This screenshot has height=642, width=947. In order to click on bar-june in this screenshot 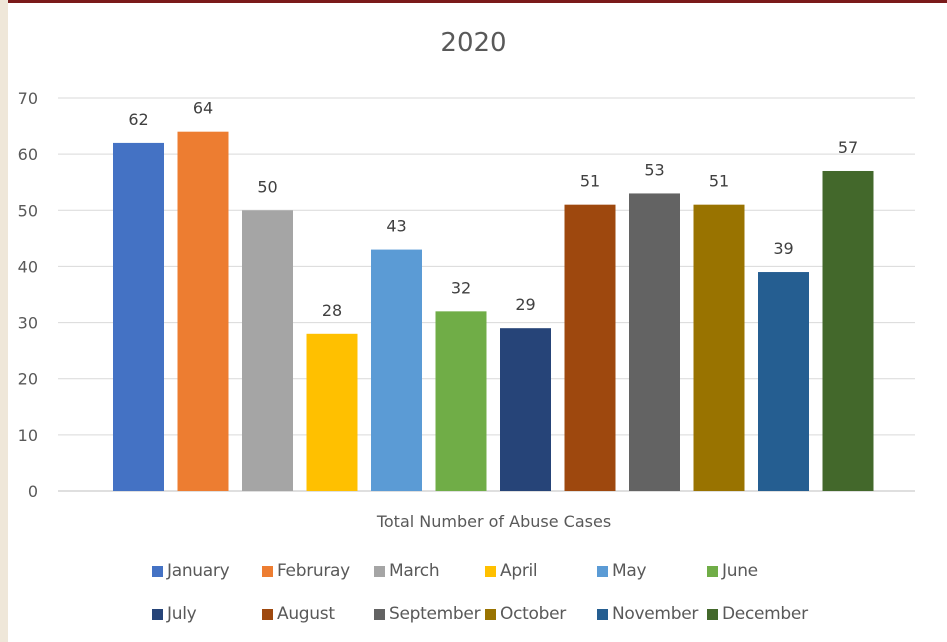, I will do `click(461, 401)`.